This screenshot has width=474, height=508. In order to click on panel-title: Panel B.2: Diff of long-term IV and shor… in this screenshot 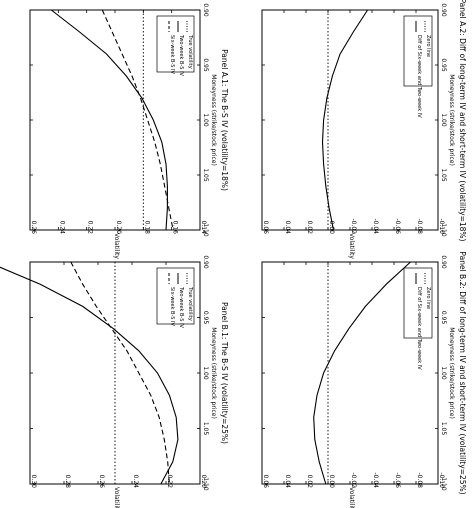, I will do `click(462, 372)`.